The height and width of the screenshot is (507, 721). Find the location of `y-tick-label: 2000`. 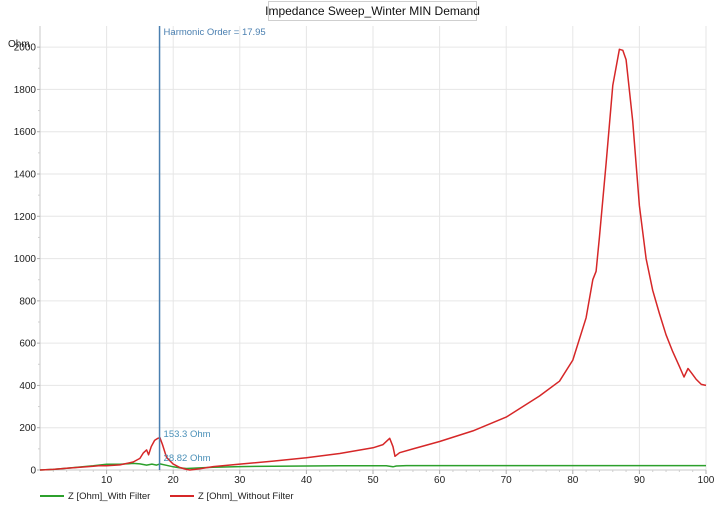

y-tick-label: 2000 is located at coordinates (25, 48).